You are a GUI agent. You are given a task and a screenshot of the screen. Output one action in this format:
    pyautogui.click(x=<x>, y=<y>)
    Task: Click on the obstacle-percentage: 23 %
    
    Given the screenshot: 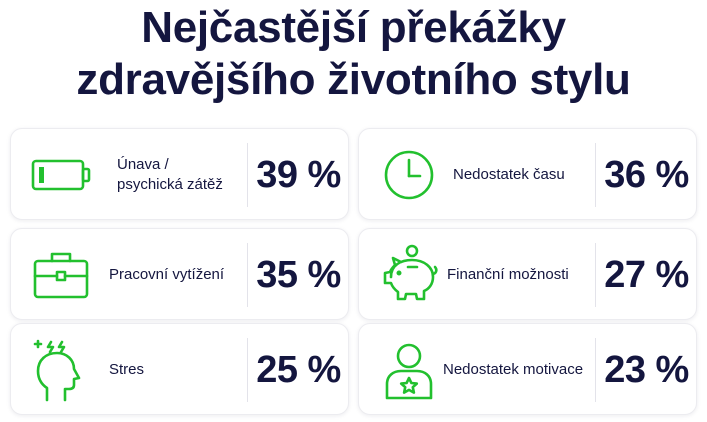 What is the action you would take?
    pyautogui.click(x=646, y=369)
    